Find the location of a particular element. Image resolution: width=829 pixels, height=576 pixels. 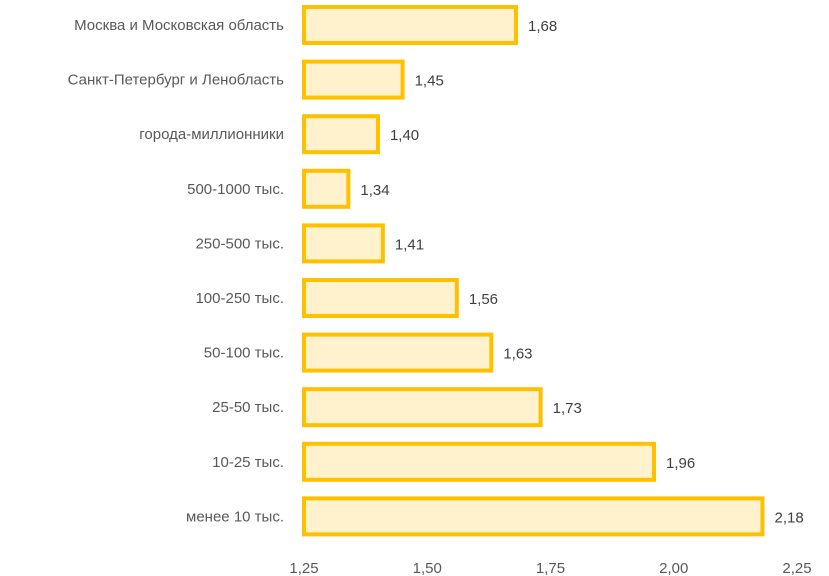

x-tick-label: 1,75 is located at coordinates (550, 568).